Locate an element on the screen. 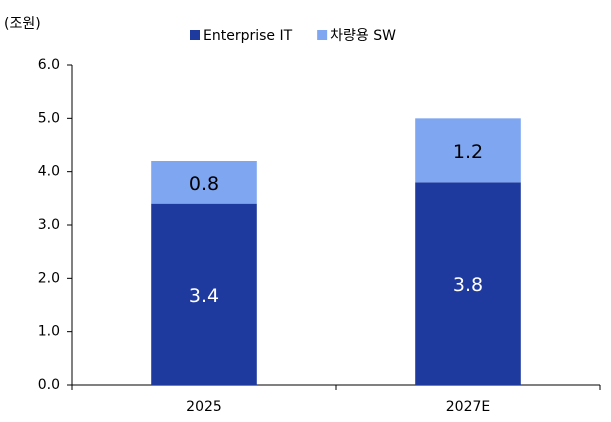 This screenshot has width=611, height=422. y-tick-label: 2.0 is located at coordinates (49, 278).